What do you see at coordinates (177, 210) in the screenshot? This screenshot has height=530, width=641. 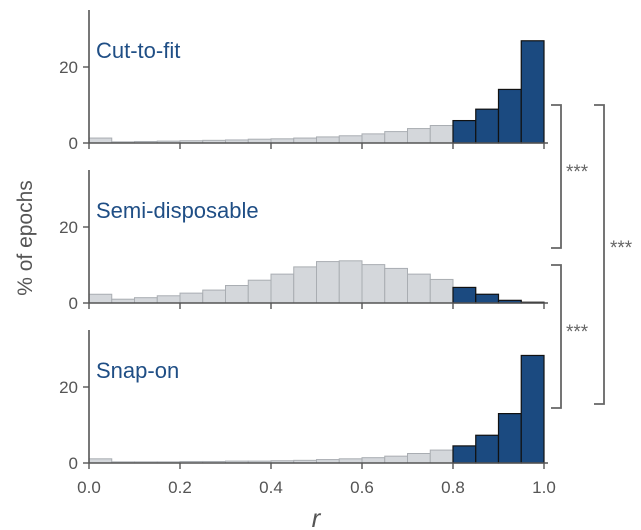 I see `panel-title: Semi-disposable` at bounding box center [177, 210].